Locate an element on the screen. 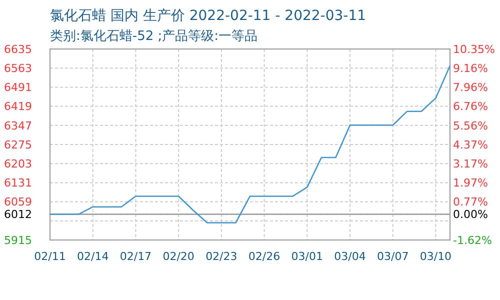  x-tick-label: 02/17 is located at coordinates (136, 256).